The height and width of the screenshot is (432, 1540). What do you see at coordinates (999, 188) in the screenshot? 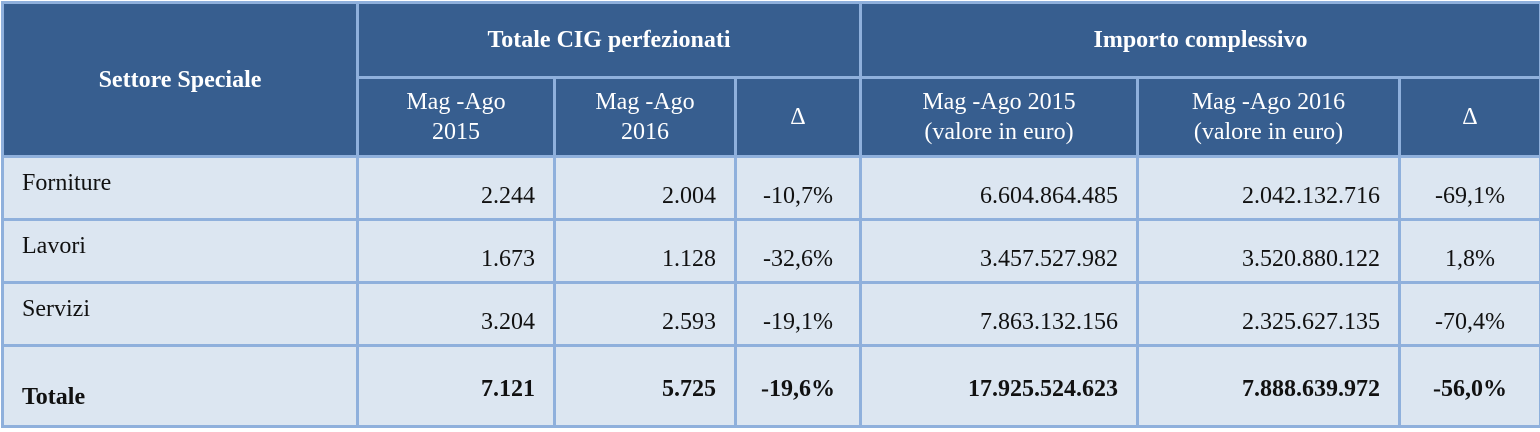
I see `cell: 6.604.864.485` at bounding box center [999, 188].